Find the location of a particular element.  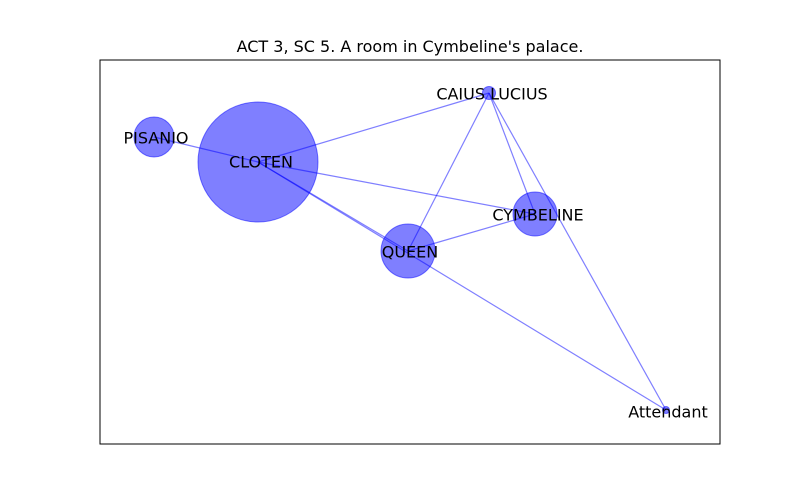

node-cymbeline is located at coordinates (535, 214).